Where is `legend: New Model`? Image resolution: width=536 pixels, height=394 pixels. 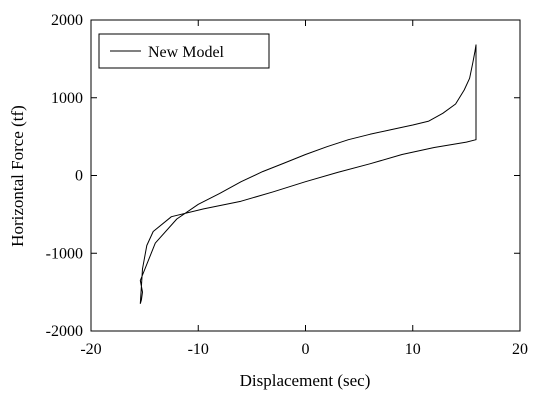 legend: New Model is located at coordinates (184, 51).